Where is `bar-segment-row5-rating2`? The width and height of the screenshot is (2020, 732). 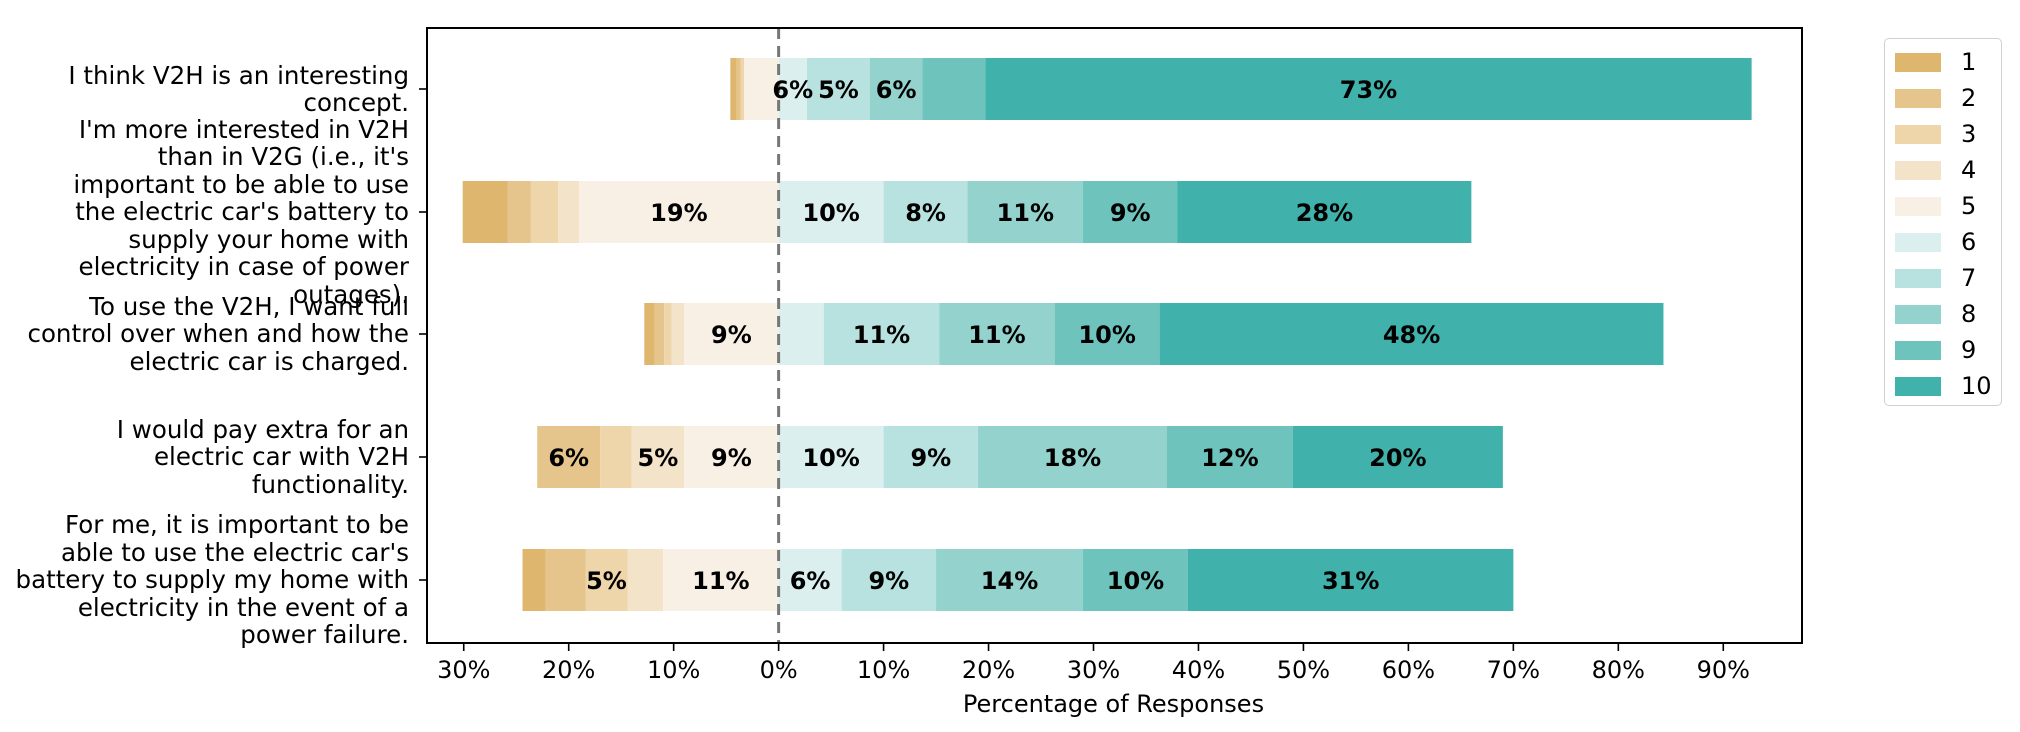
bar-segment-row5-rating2 is located at coordinates (565, 580).